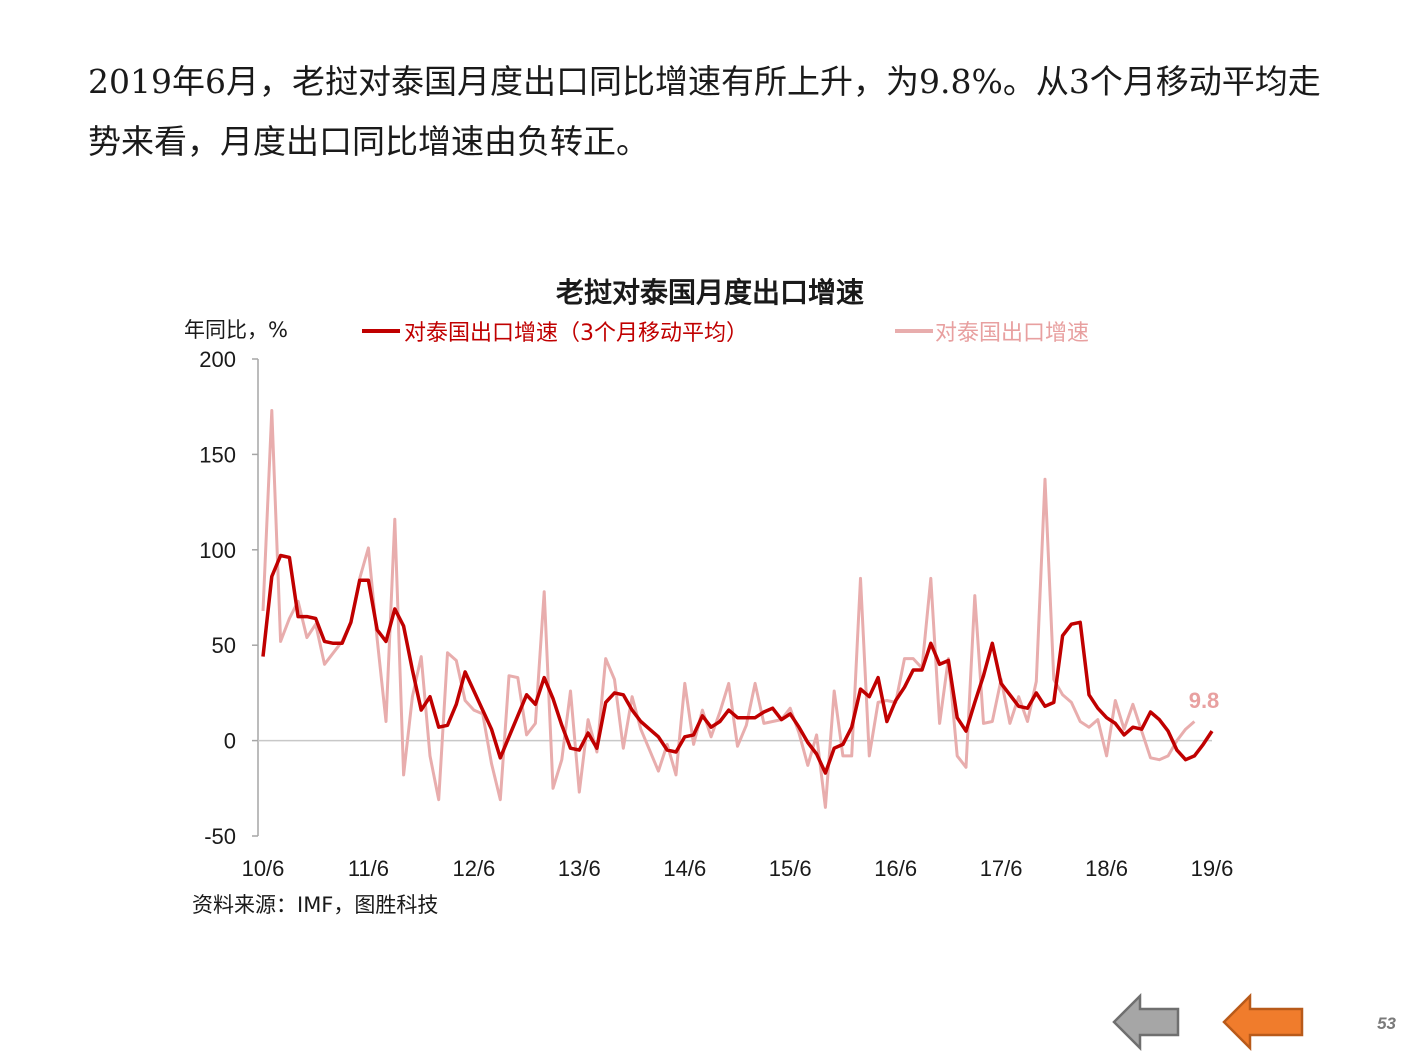 The width and height of the screenshot is (1411, 1058). I want to click on y-tick-label: 200, so click(217, 359).